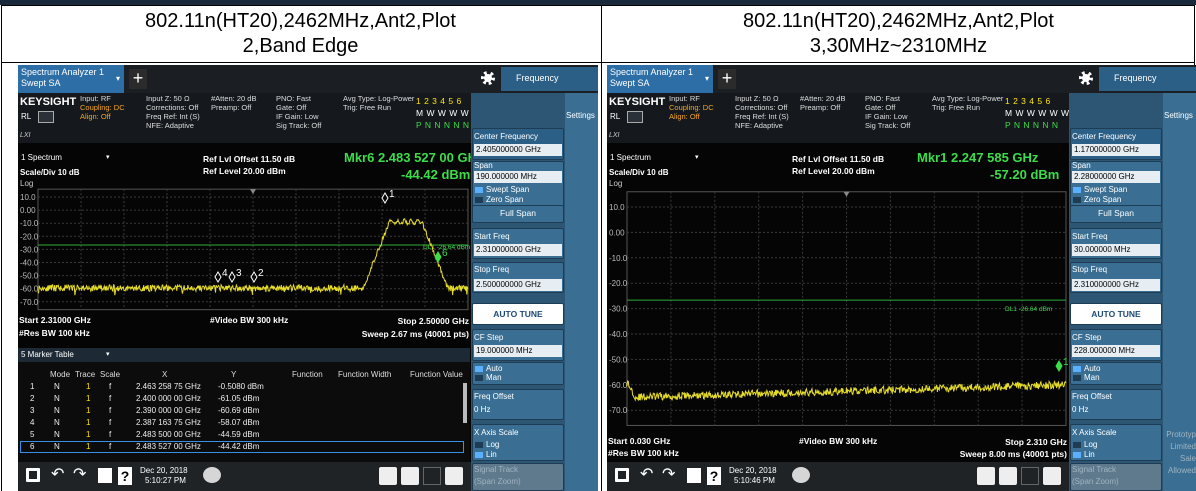 The image size is (1196, 491). Describe the element at coordinates (618, 283) in the screenshot. I see `y-axis-label: -20.0` at that location.